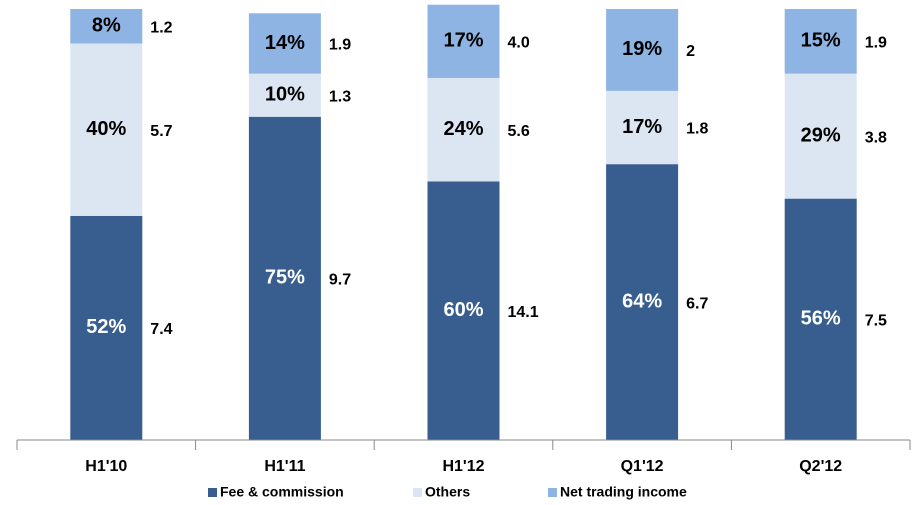 Image resolution: width=914 pixels, height=505 pixels. What do you see at coordinates (340, 280) in the screenshot?
I see `amount-label: 9.7` at bounding box center [340, 280].